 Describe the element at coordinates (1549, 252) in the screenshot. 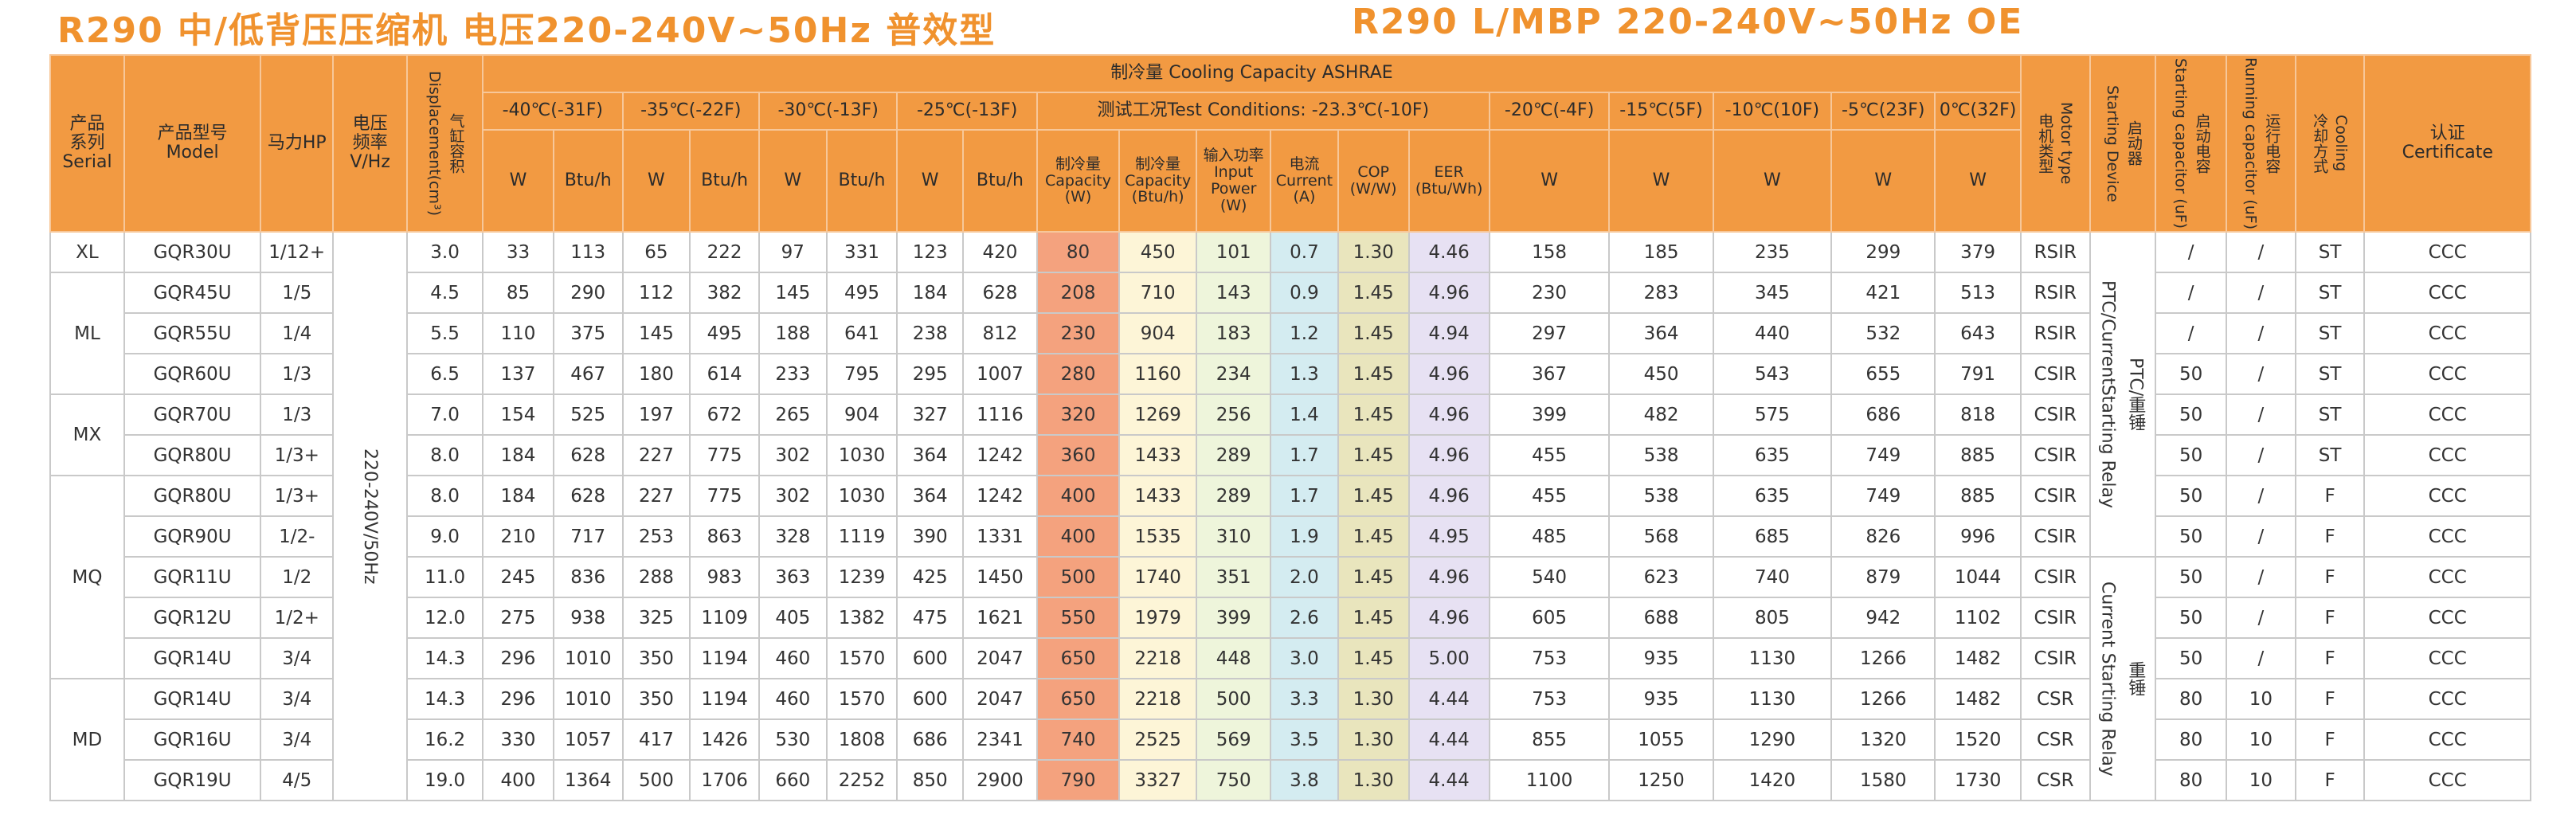

I see `data-cell: 158` at that location.